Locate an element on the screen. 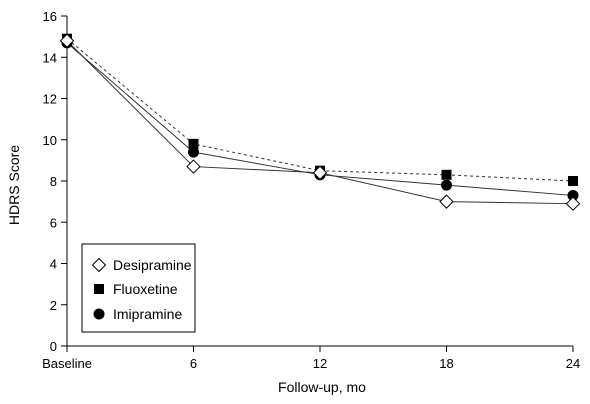 The image size is (590, 404). legend-item: Fluoxetine is located at coordinates (136, 289).